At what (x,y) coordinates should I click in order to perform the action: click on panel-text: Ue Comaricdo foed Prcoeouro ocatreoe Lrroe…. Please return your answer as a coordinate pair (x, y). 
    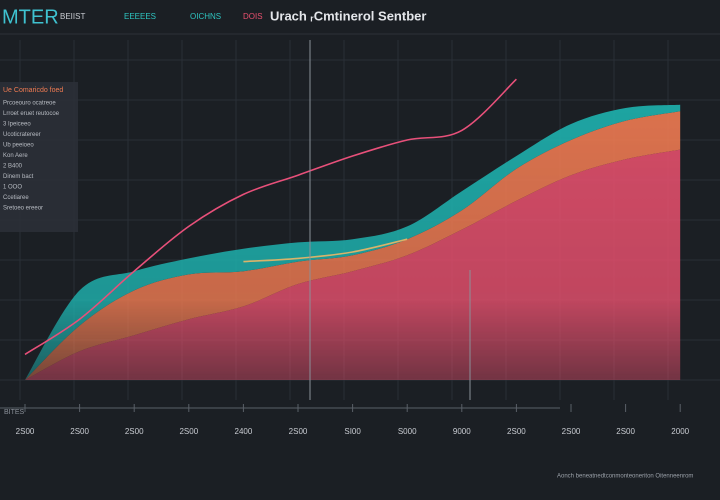
    Looking at the image, I should click on (33, 149).